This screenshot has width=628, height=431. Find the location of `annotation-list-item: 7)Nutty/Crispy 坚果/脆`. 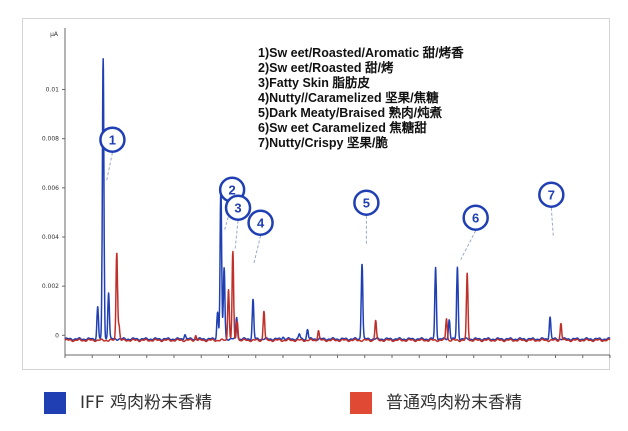

annotation-list-item: 7)Nutty/Crispy 坚果/脆 is located at coordinates (323, 142).